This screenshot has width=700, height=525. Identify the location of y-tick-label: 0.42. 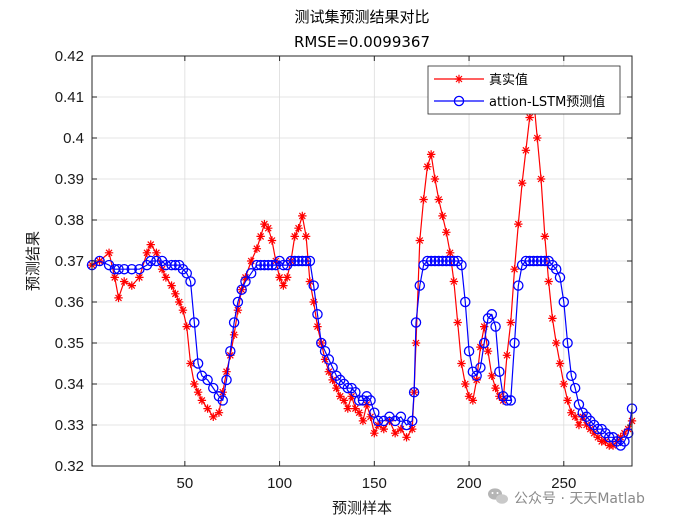
(69, 56).